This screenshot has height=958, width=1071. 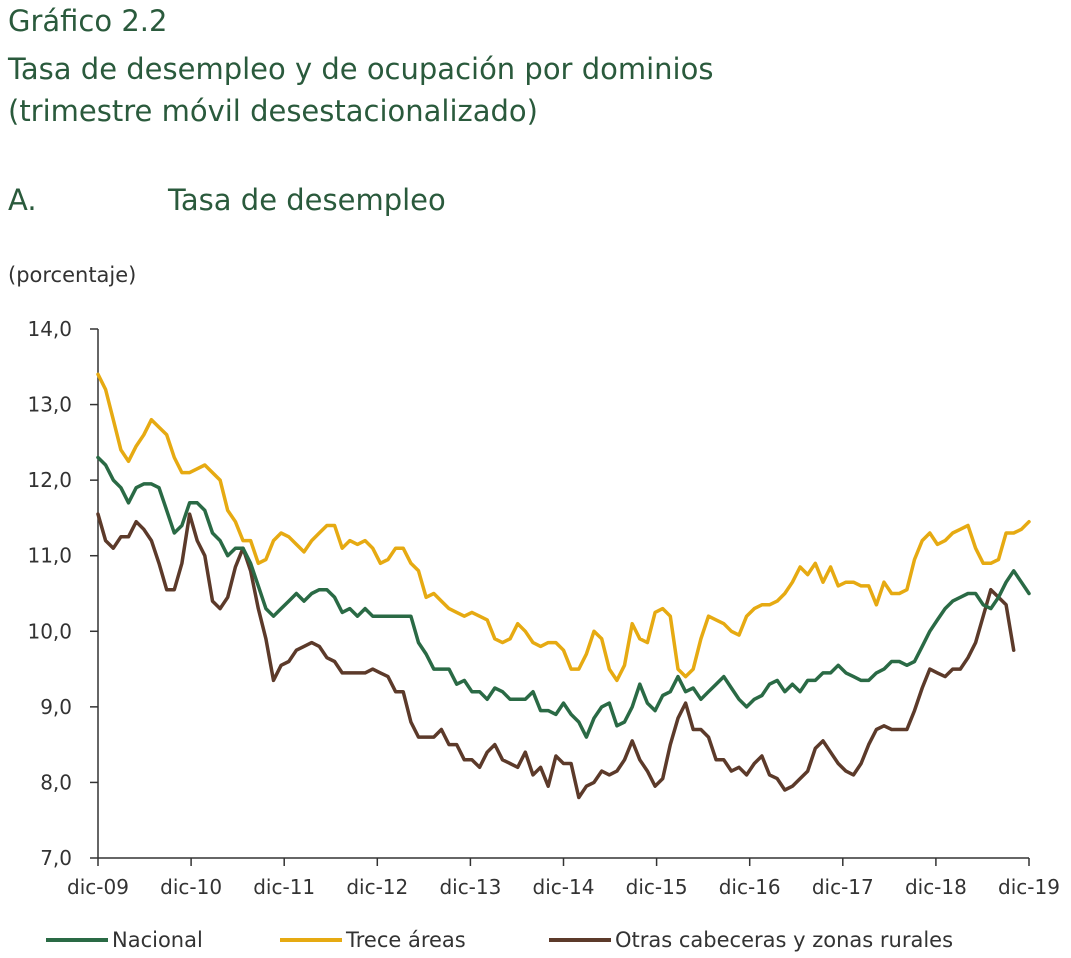 I want to click on legend-label-trece-areas: Trece áreas, so click(x=406, y=940).